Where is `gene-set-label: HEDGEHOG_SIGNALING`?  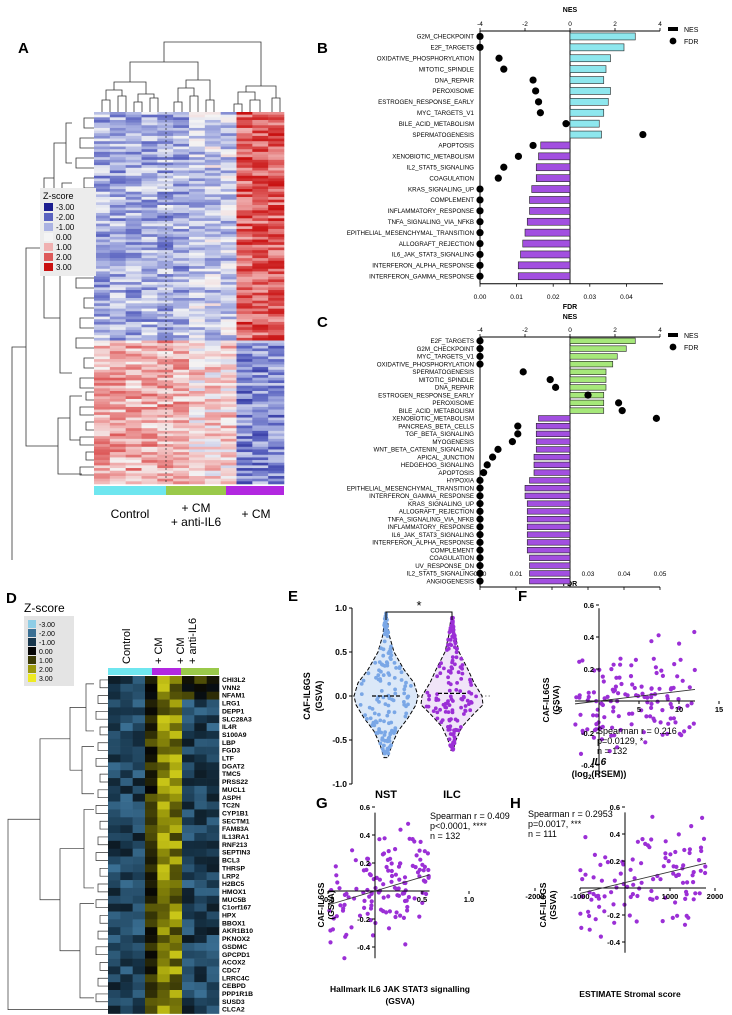 gene-set-label: HEDGEHOG_SIGNALING is located at coordinates (437, 465).